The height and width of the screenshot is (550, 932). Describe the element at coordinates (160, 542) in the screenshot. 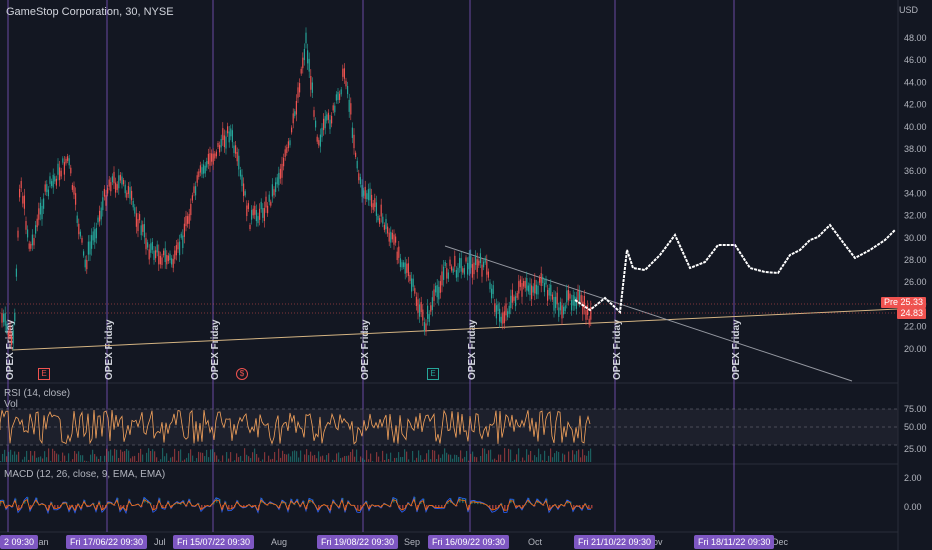

I see `time-axis-month: Jul` at that location.